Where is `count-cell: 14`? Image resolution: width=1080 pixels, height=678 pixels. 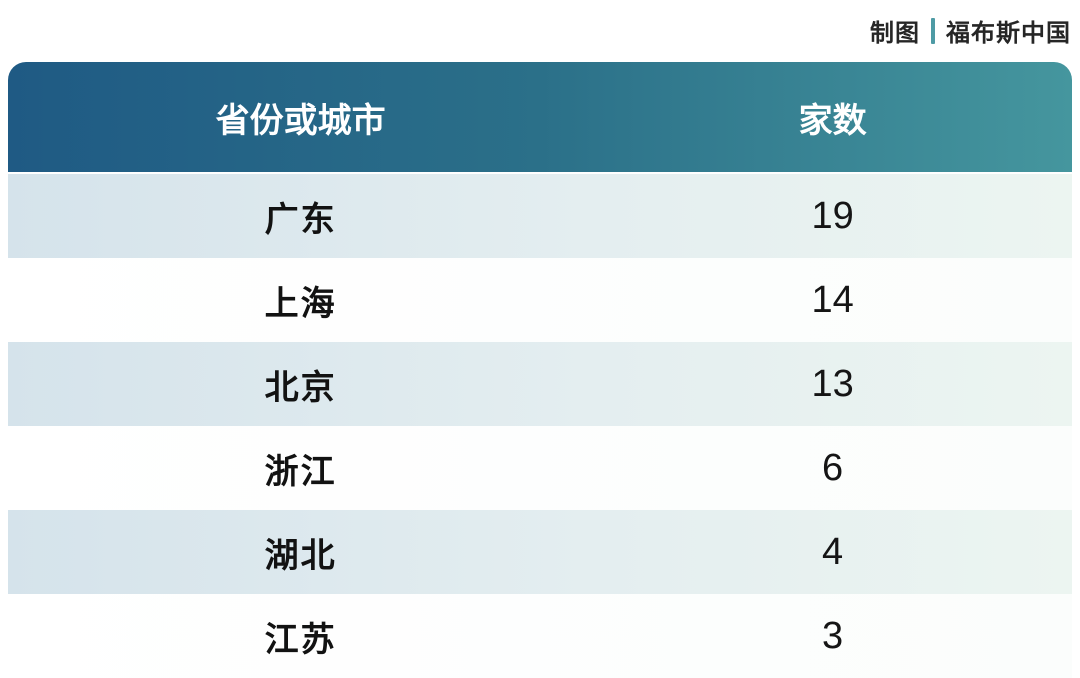
count-cell: 14 is located at coordinates (832, 299).